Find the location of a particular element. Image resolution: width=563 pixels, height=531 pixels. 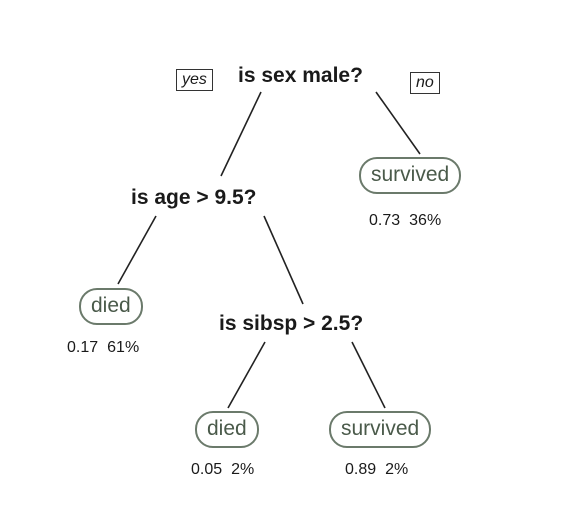

leaf-pct: 61% is located at coordinates (123, 347).